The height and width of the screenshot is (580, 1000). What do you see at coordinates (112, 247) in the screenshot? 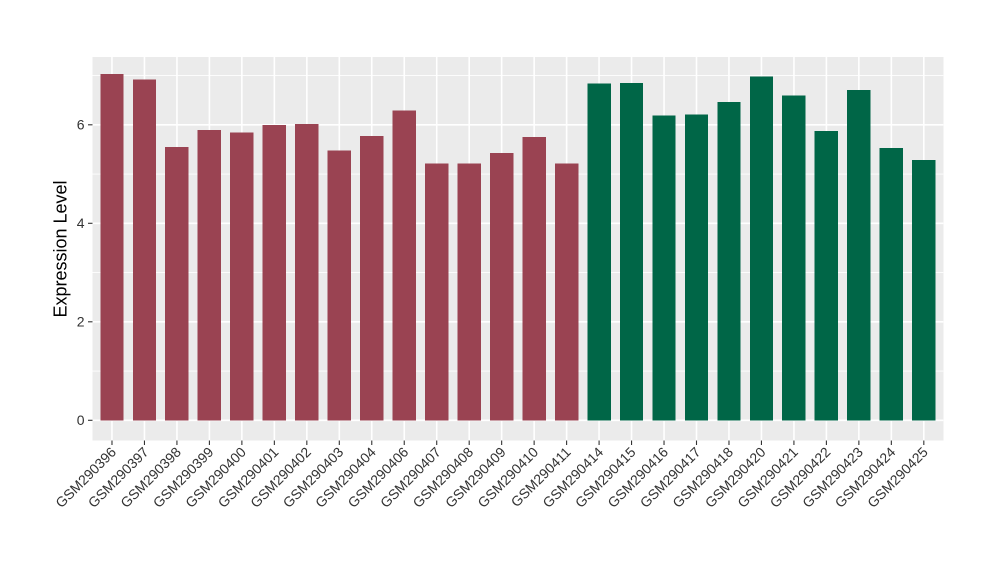
I see `bar-GSM290396` at bounding box center [112, 247].